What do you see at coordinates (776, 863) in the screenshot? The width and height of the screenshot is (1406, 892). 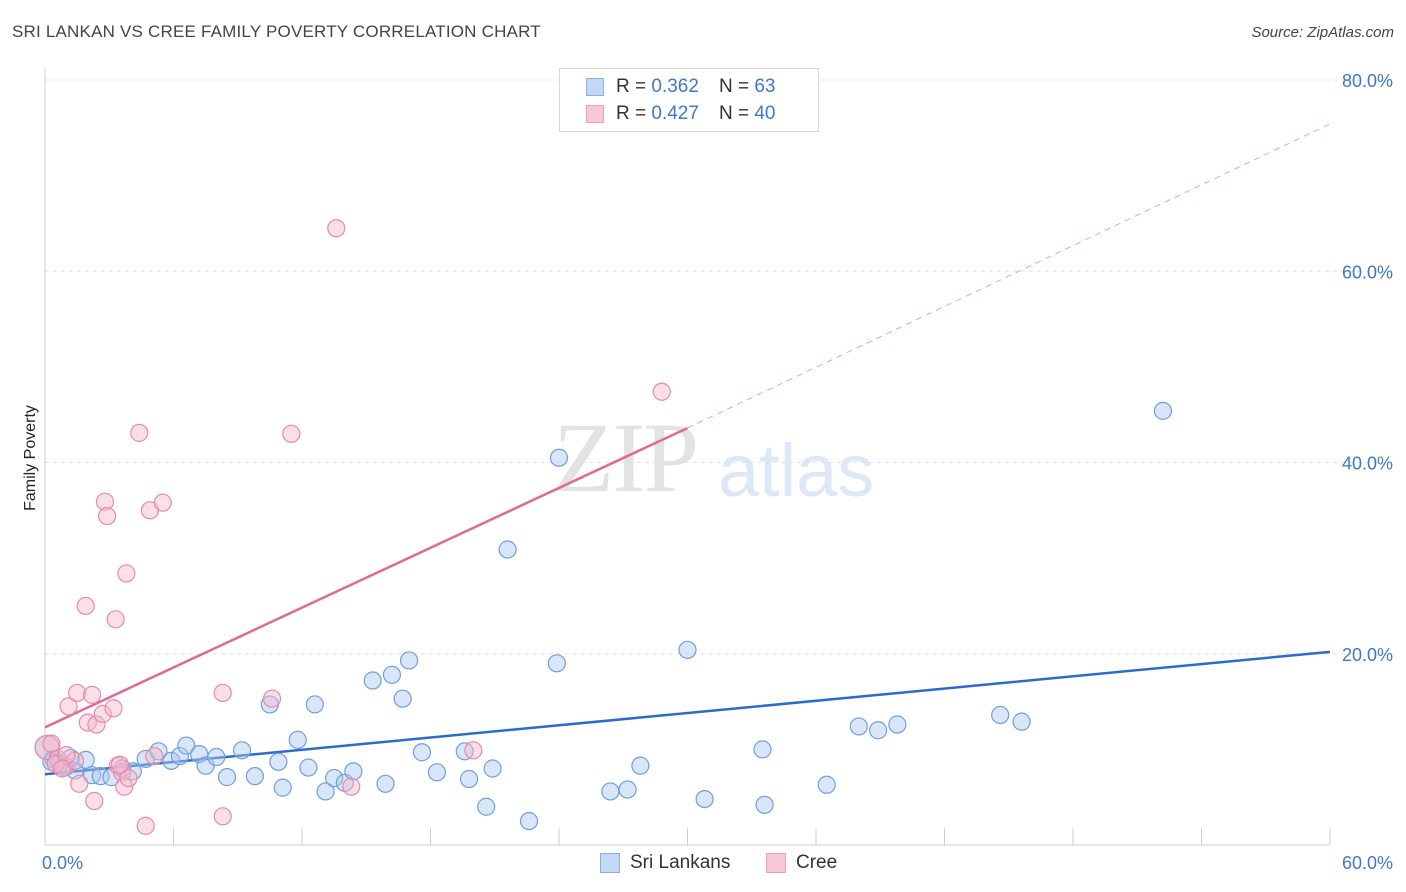 I see `legend-swatch-pink` at bounding box center [776, 863].